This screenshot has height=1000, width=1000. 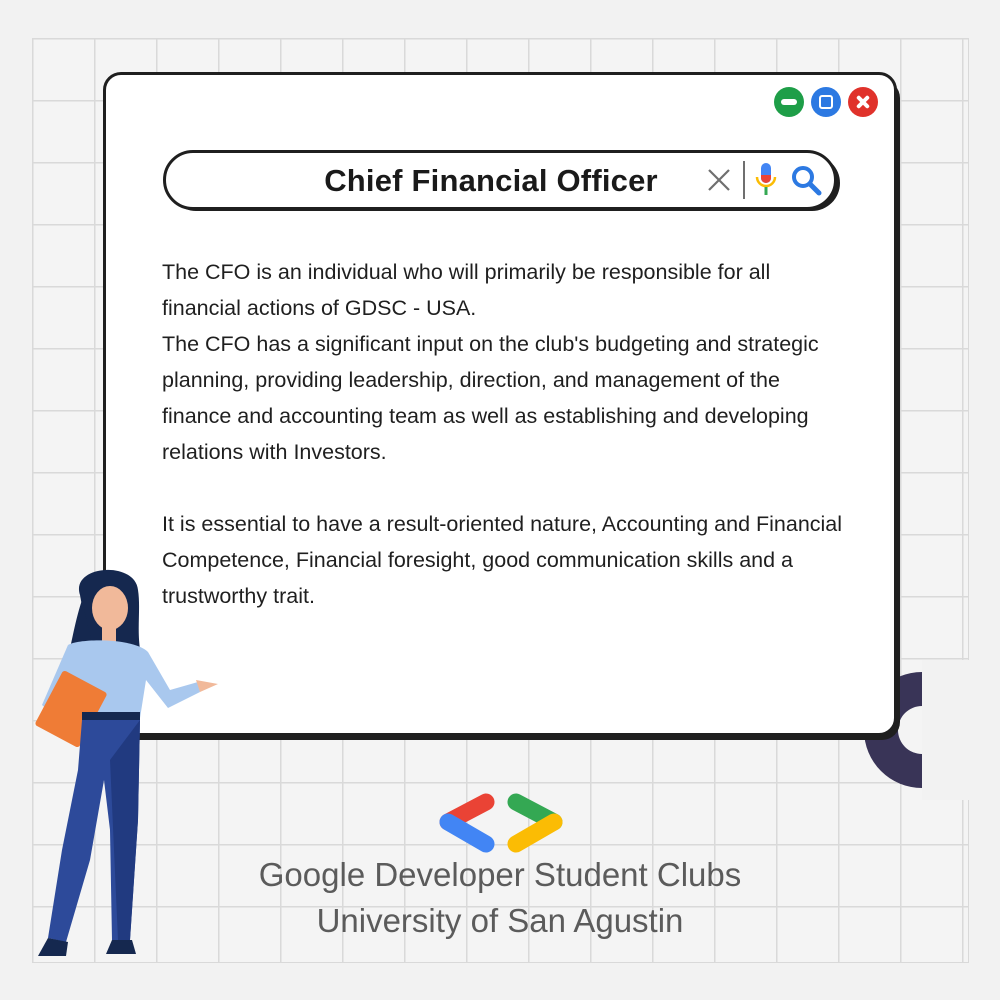 What do you see at coordinates (500, 920) in the screenshot?
I see `university-name: University of San Agustin` at bounding box center [500, 920].